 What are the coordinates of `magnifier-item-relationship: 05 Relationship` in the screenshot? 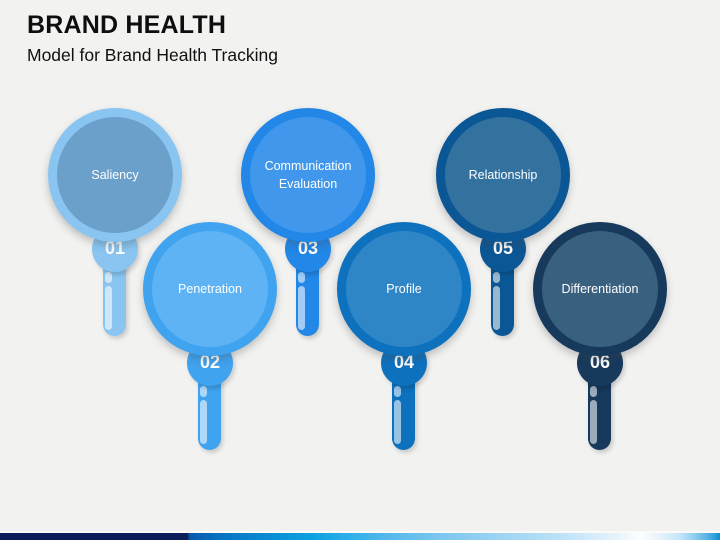 It's located at (503, 224).